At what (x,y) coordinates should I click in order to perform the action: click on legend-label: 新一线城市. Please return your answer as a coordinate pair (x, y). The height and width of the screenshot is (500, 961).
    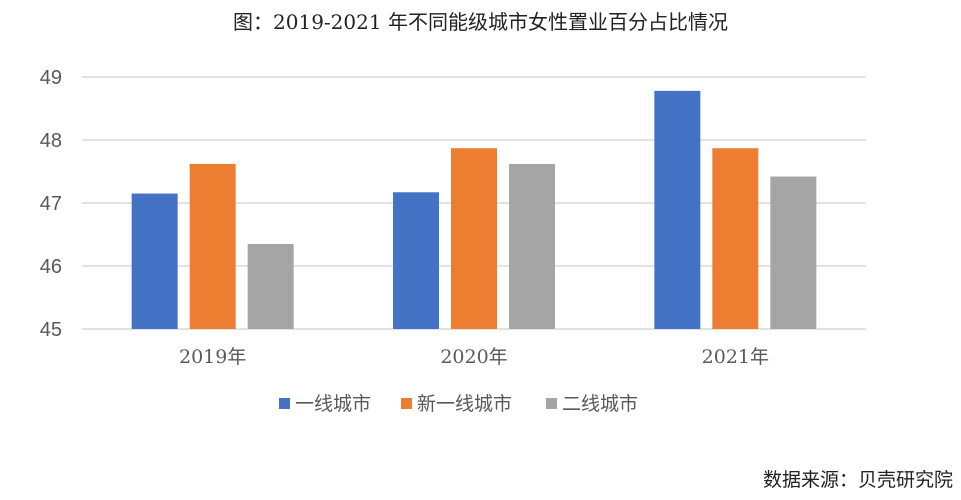
    Looking at the image, I should click on (464, 404).